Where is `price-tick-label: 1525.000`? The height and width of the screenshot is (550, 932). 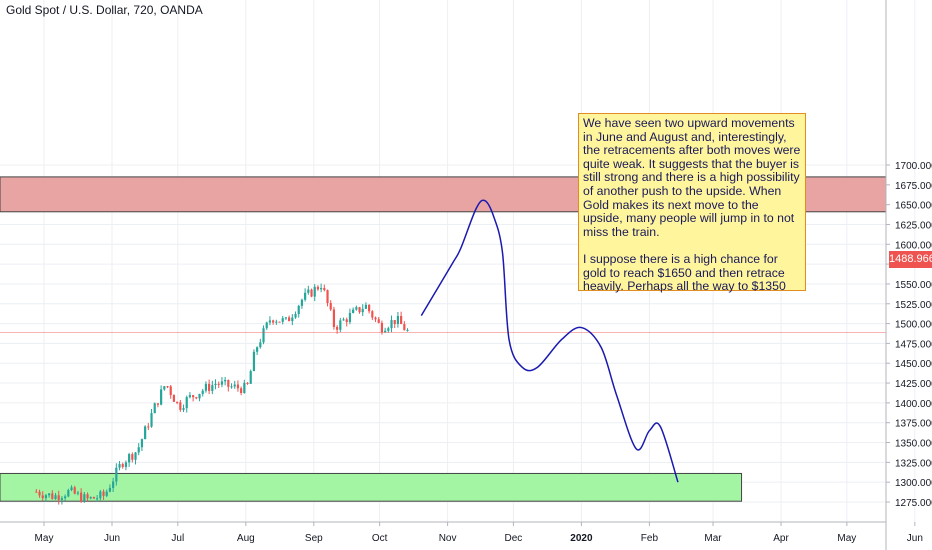 price-tick-label: 1525.000 is located at coordinates (913, 305).